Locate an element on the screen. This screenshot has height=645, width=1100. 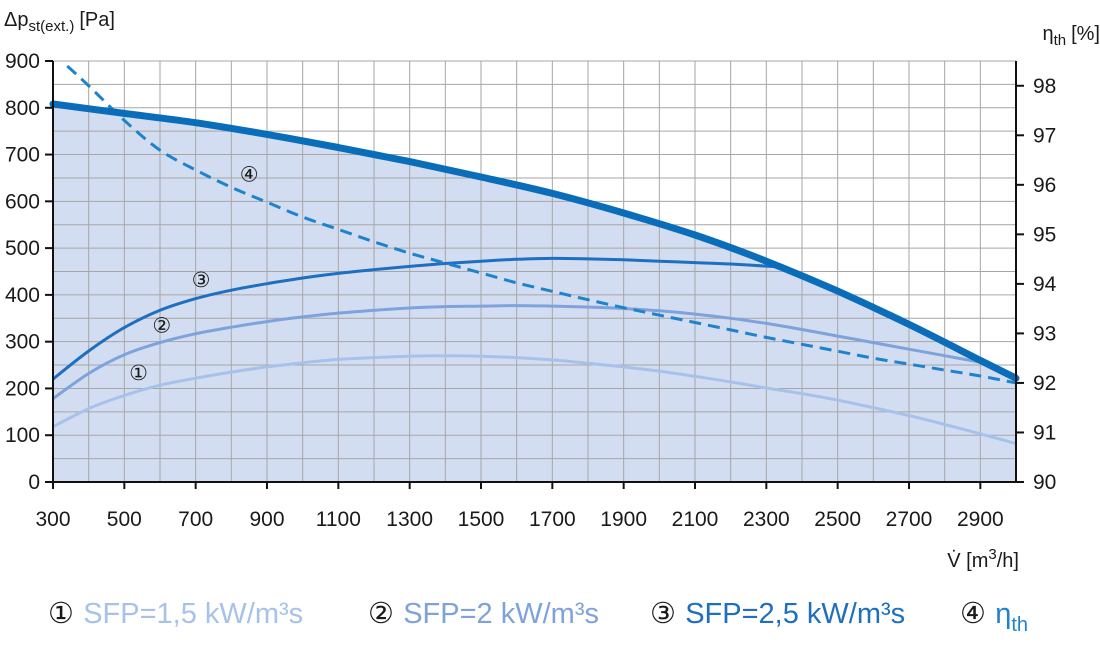
x-tick-label: 900 is located at coordinates (266, 519).